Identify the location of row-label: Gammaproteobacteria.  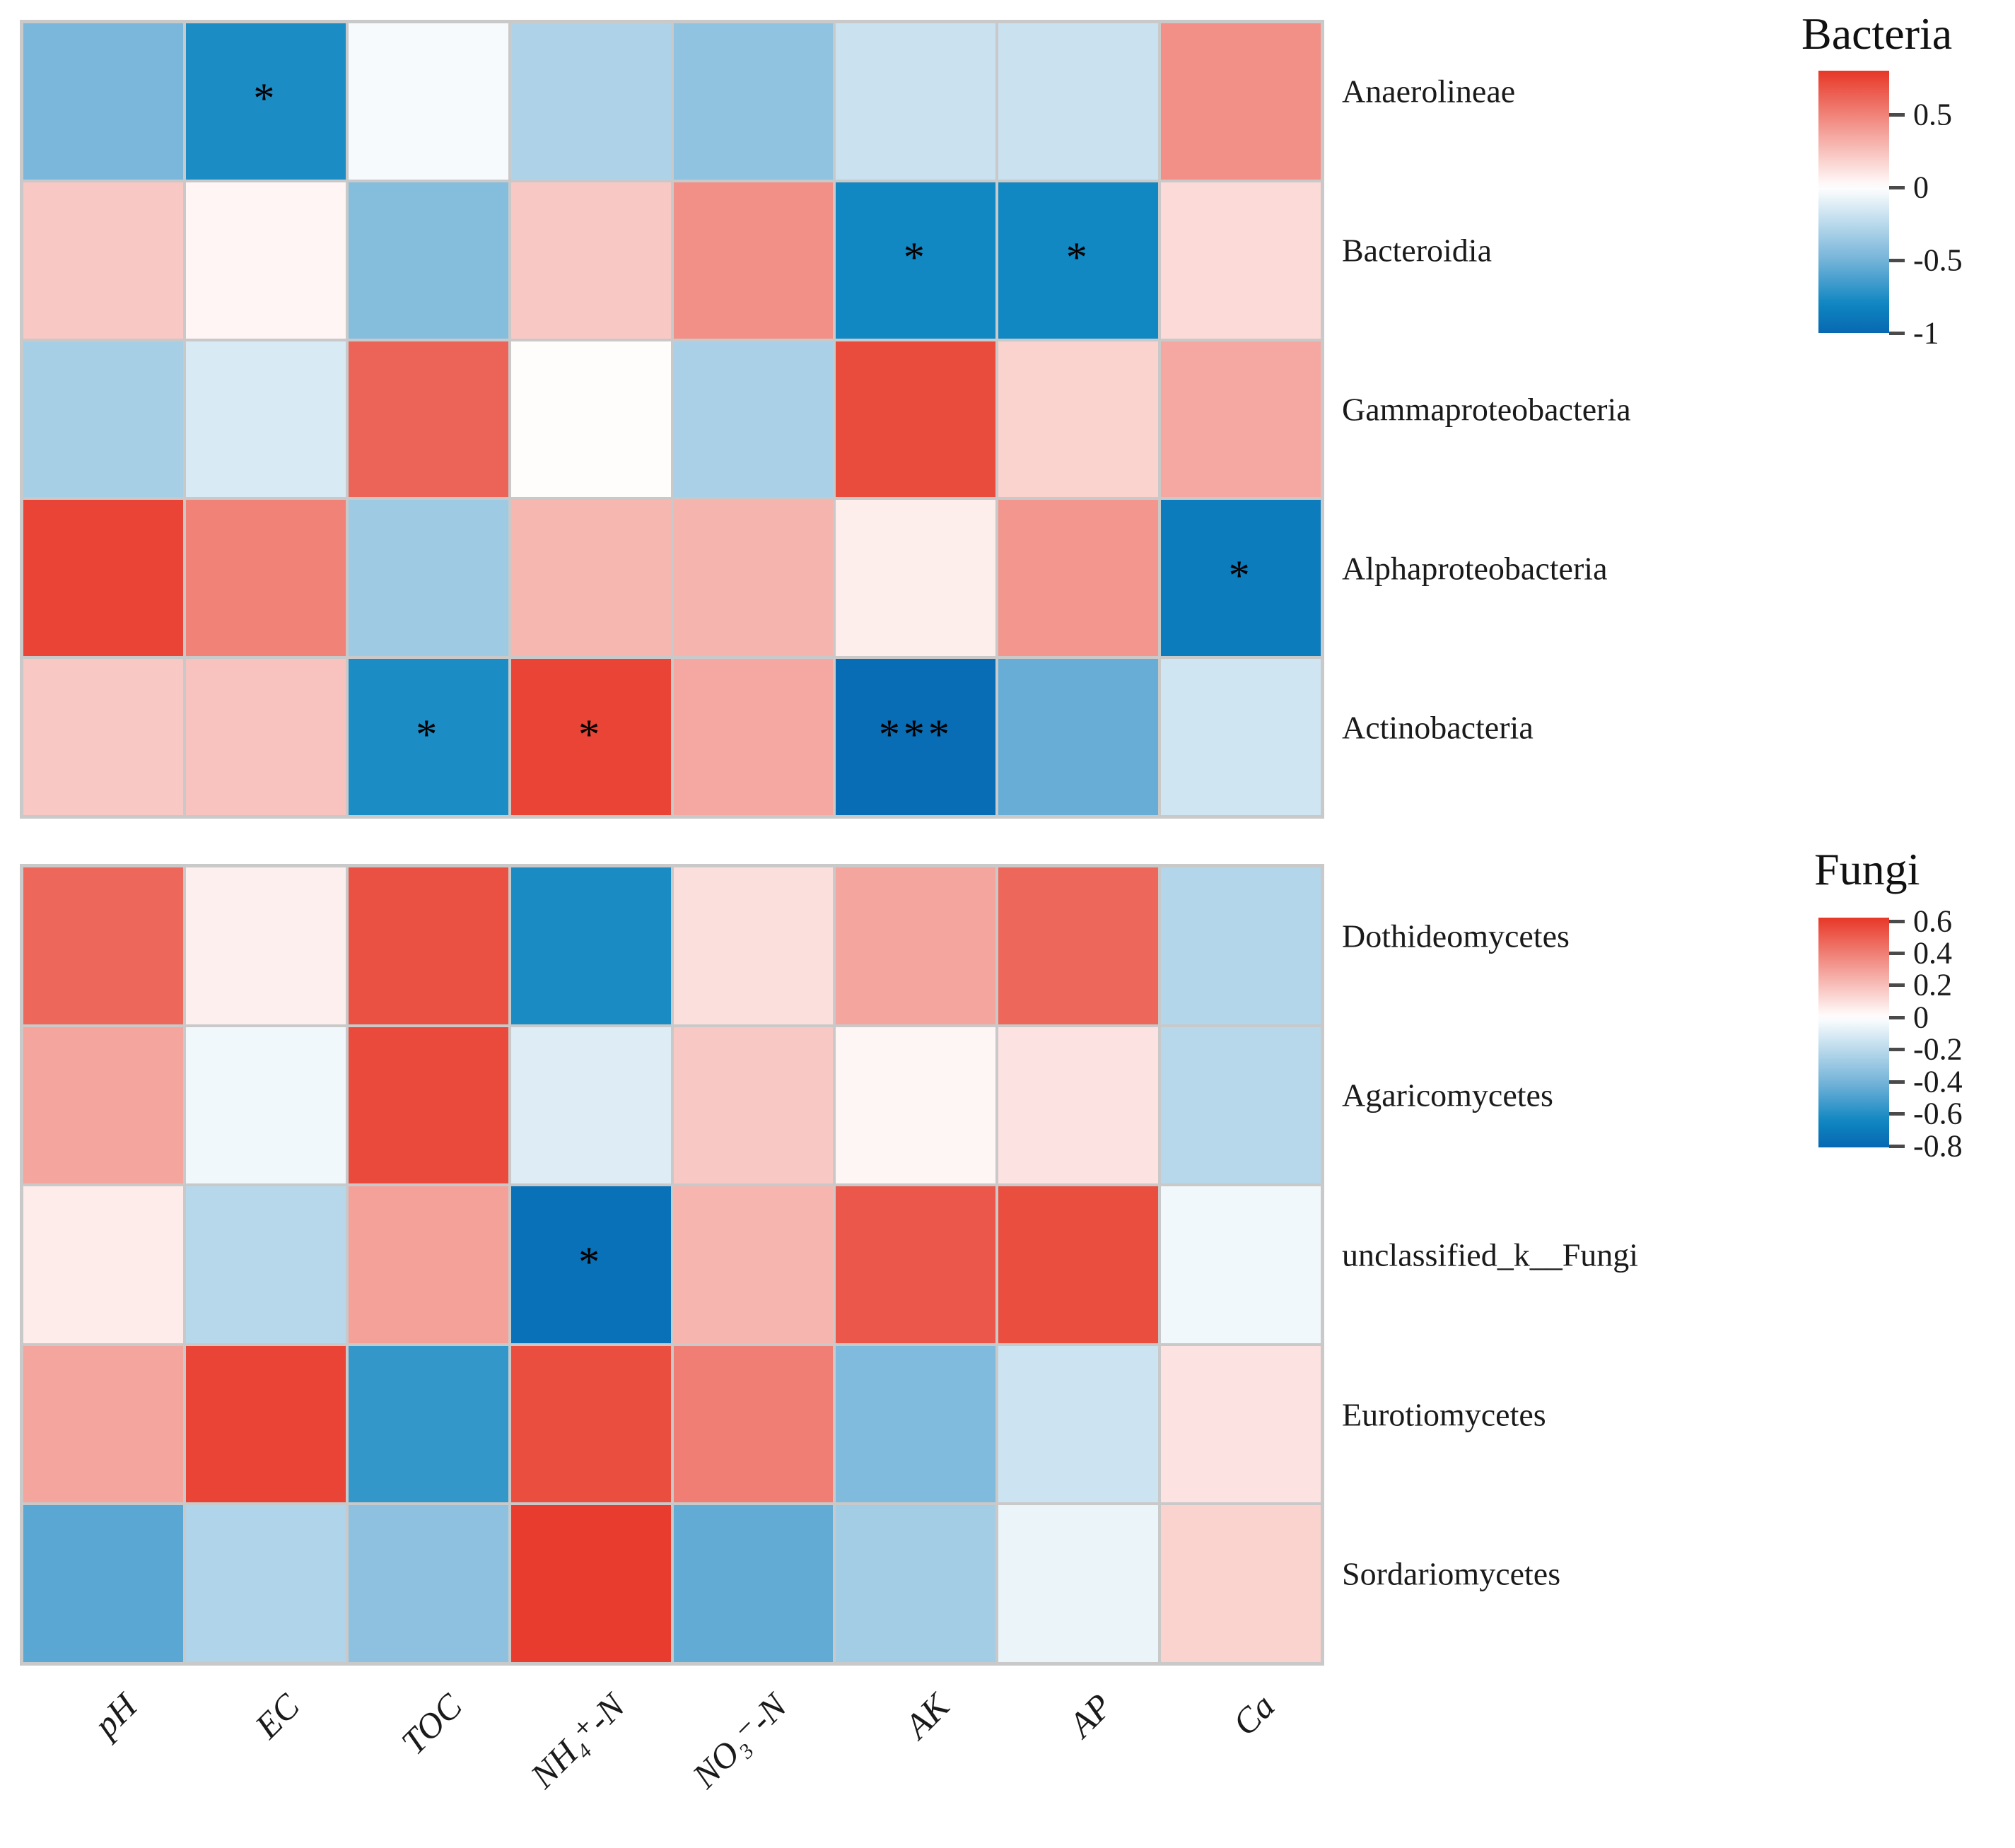
(1486, 409).